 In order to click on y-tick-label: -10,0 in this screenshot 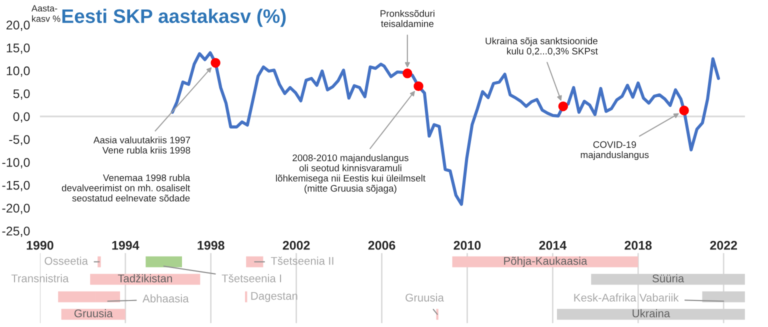, I will do `click(16, 163)`.